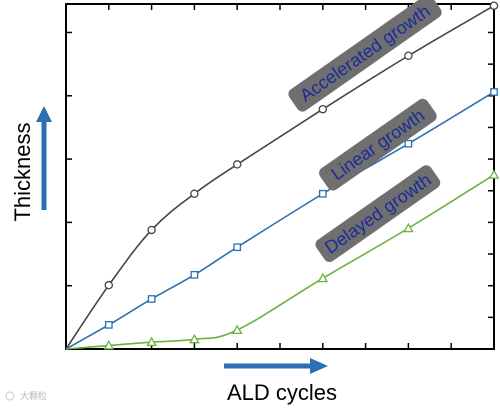 The height and width of the screenshot is (409, 500). Describe the element at coordinates (10, 396) in the screenshot. I see `watermark-icon` at that location.